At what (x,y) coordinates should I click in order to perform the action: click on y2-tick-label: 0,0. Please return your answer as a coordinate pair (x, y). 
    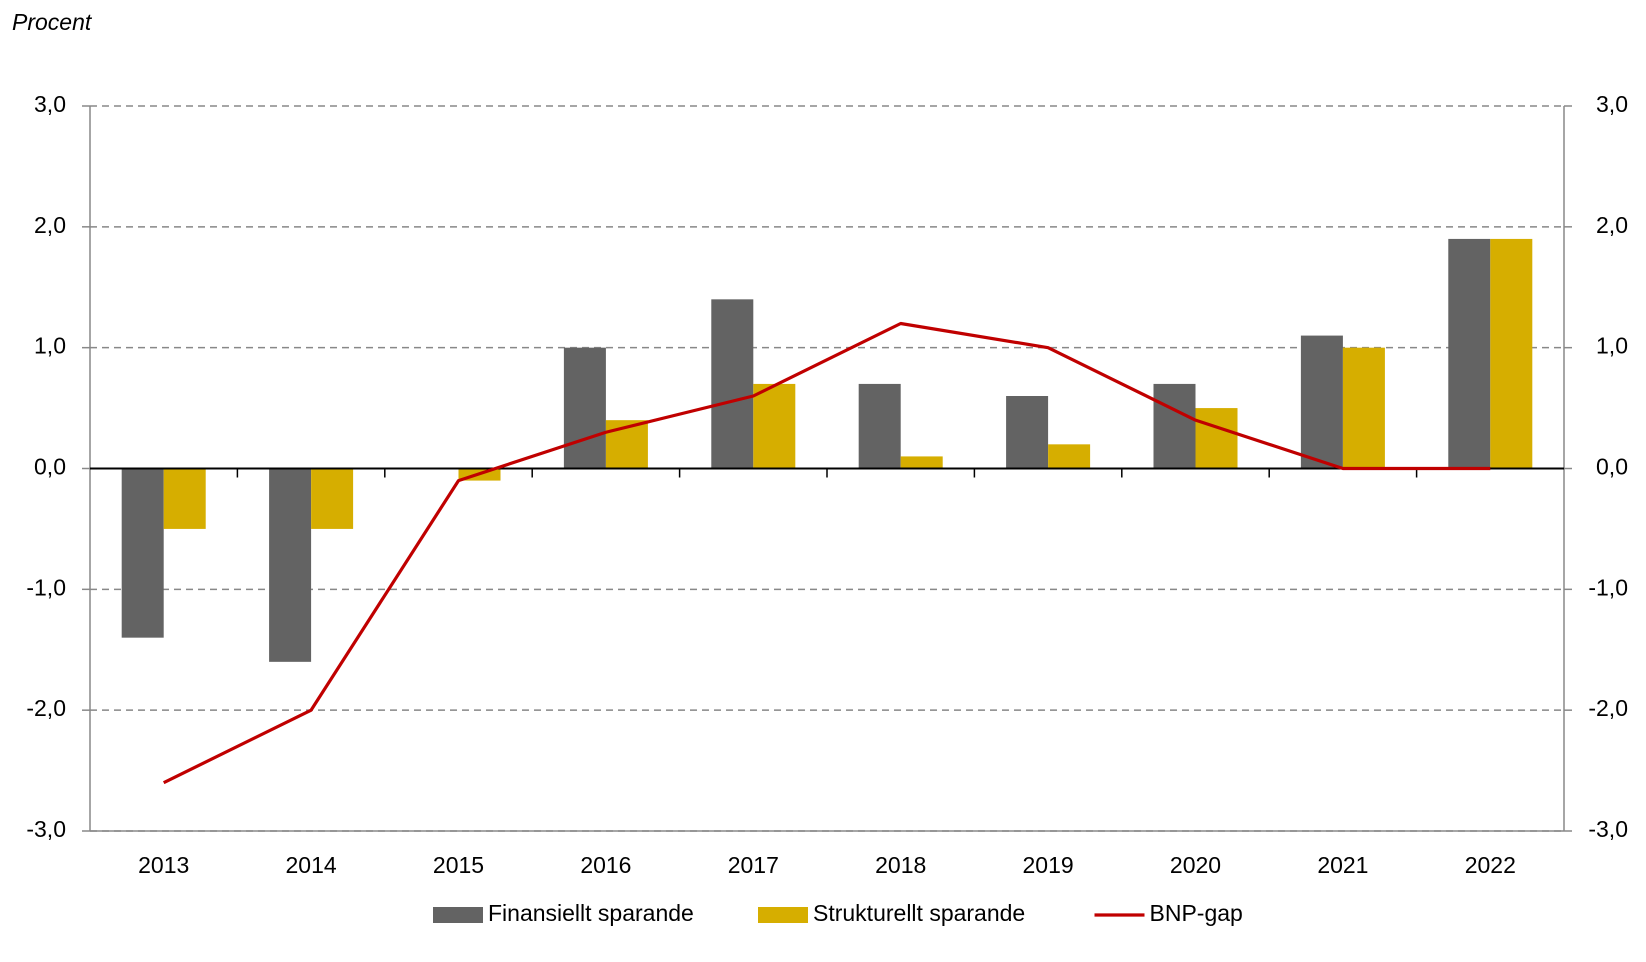
    Looking at the image, I should click on (1612, 467).